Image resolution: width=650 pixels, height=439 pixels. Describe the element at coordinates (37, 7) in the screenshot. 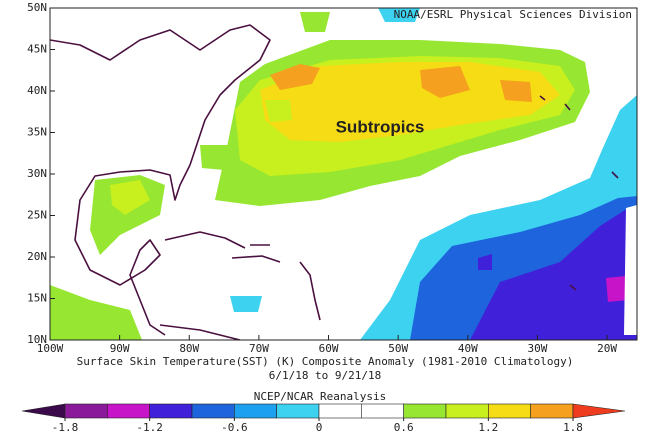

I see `y-tick-label: 50N` at that location.